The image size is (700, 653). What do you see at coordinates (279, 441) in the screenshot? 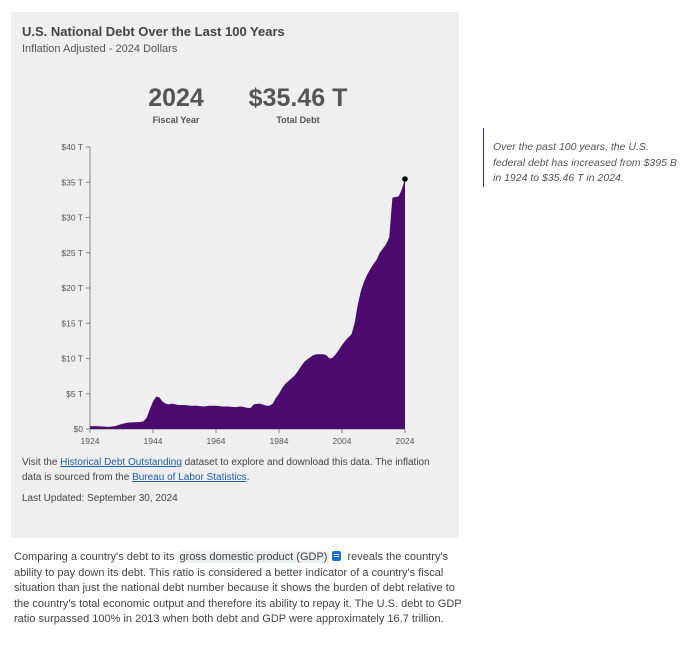
I see `x-tick-label: 1984` at bounding box center [279, 441].